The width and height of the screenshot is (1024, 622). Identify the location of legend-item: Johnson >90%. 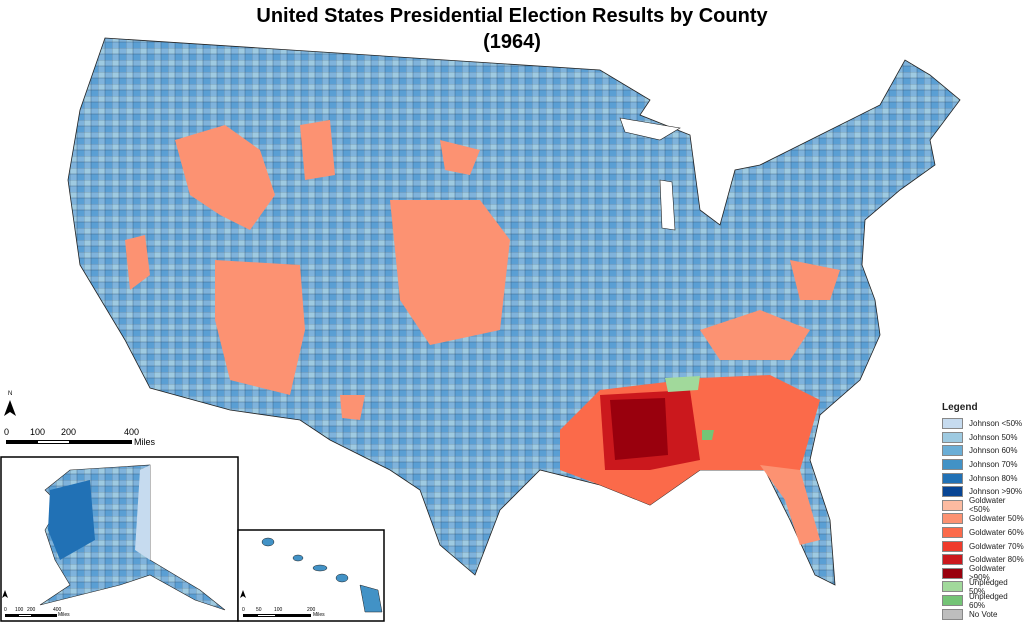
(982, 492).